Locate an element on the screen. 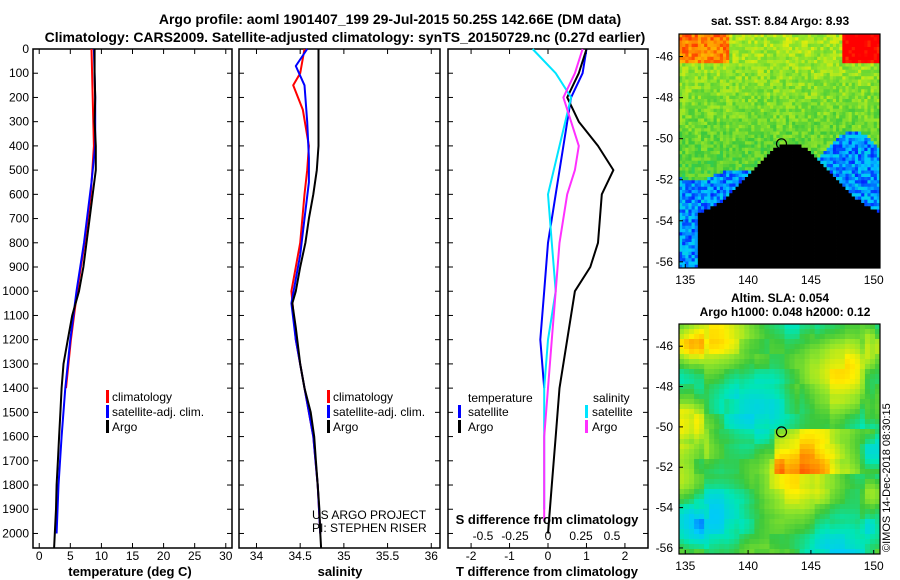  y-tick-label: 1200 is located at coordinates (15, 340).